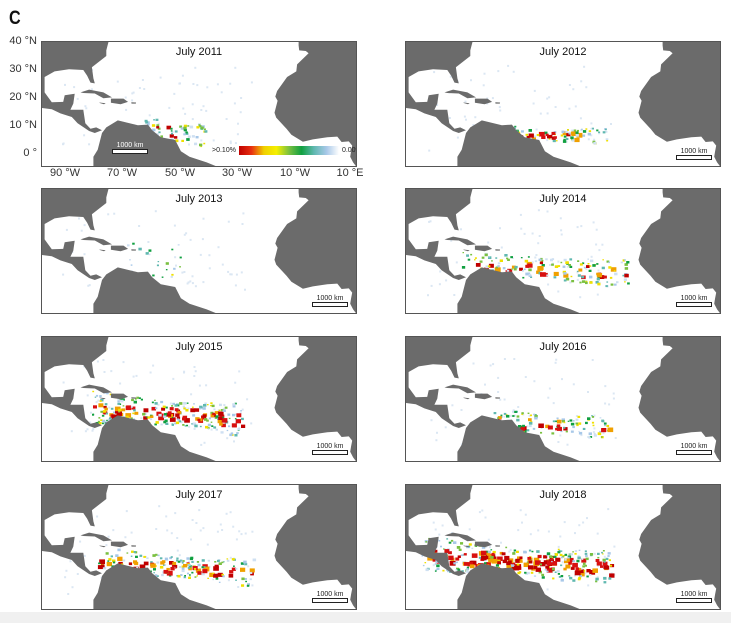 The image size is (731, 623). I want to click on map-panel: July 2018 1000 km, so click(563, 547).